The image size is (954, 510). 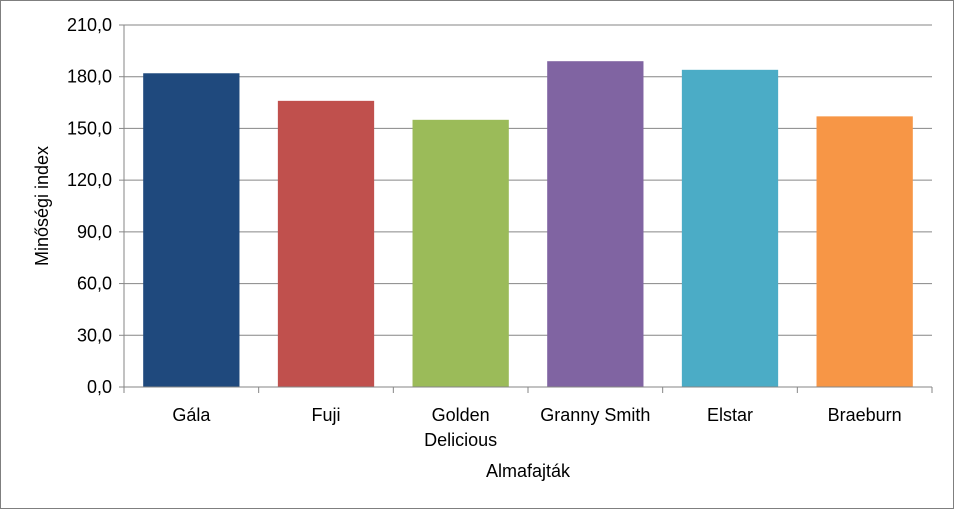 What do you see at coordinates (94, 232) in the screenshot?
I see `y-tick-label: 90,0` at bounding box center [94, 232].